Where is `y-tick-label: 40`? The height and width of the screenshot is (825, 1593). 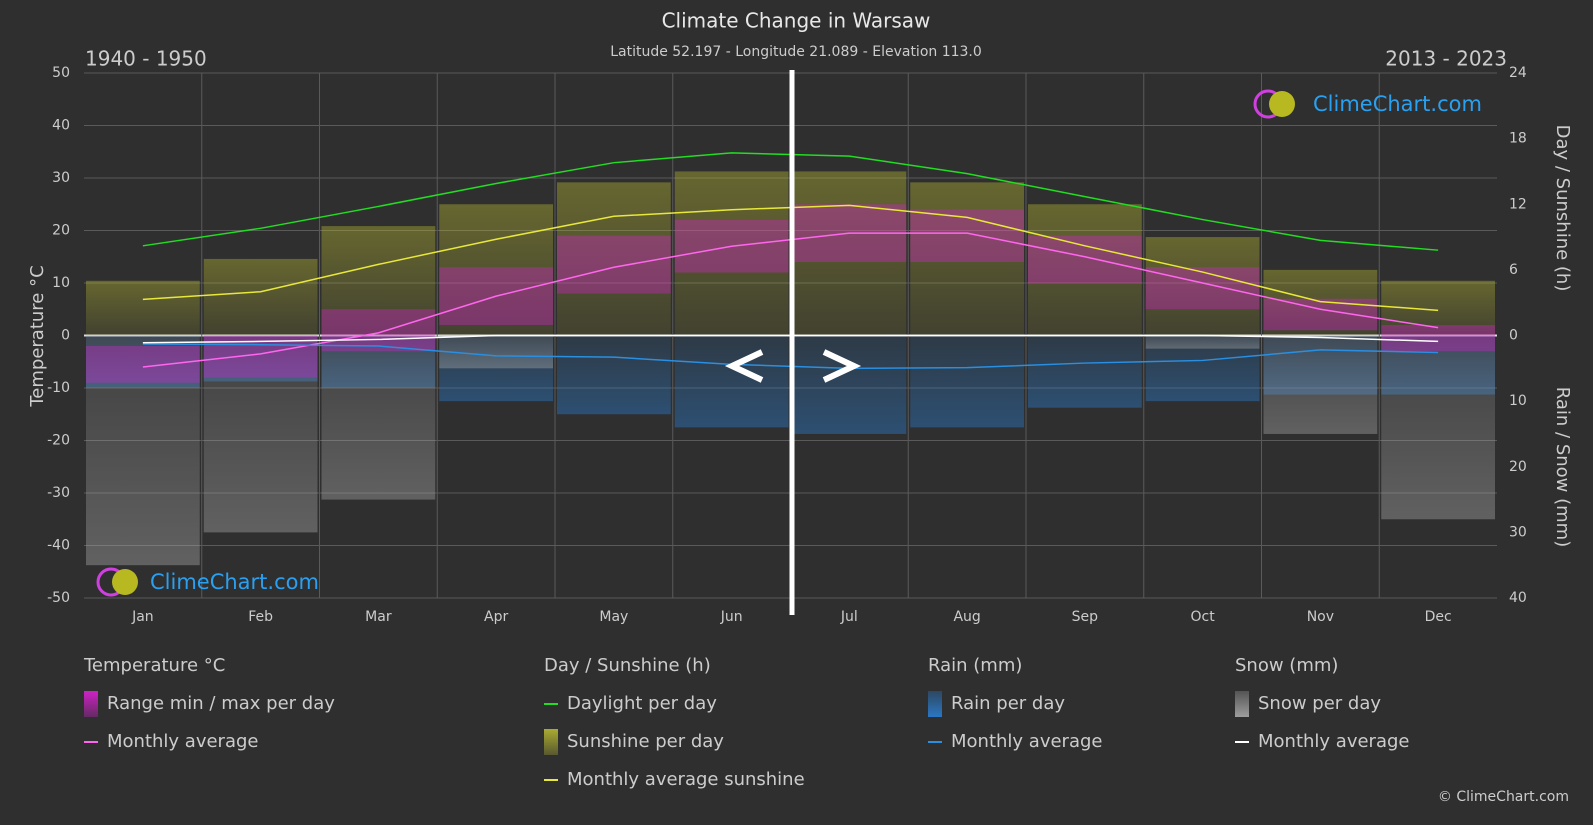 y-tick-label: 40 is located at coordinates (61, 126).